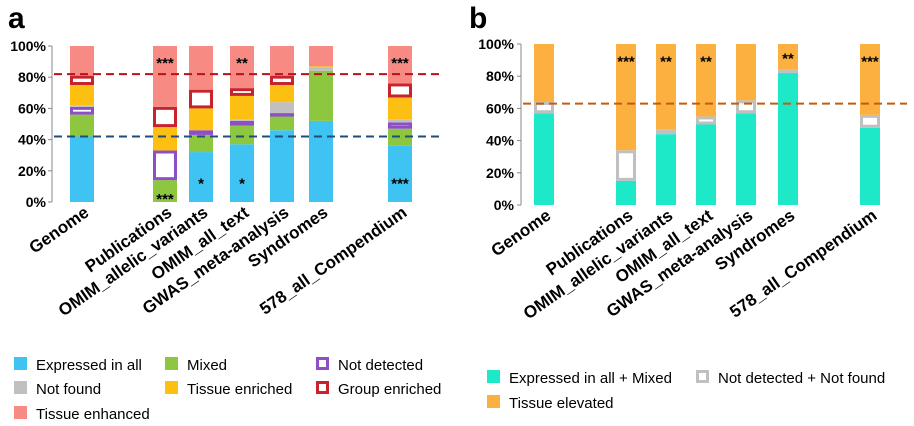  I want to click on bar-segment-Genome-not-found, so click(82, 106).